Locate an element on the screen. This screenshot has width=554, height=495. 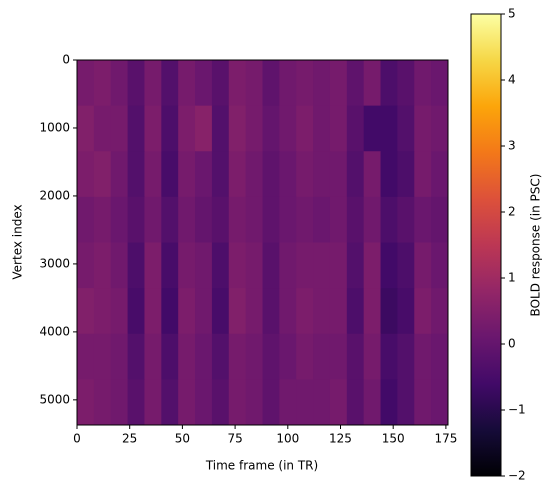
colorbar-tick-label: −2 is located at coordinates (517, 476).